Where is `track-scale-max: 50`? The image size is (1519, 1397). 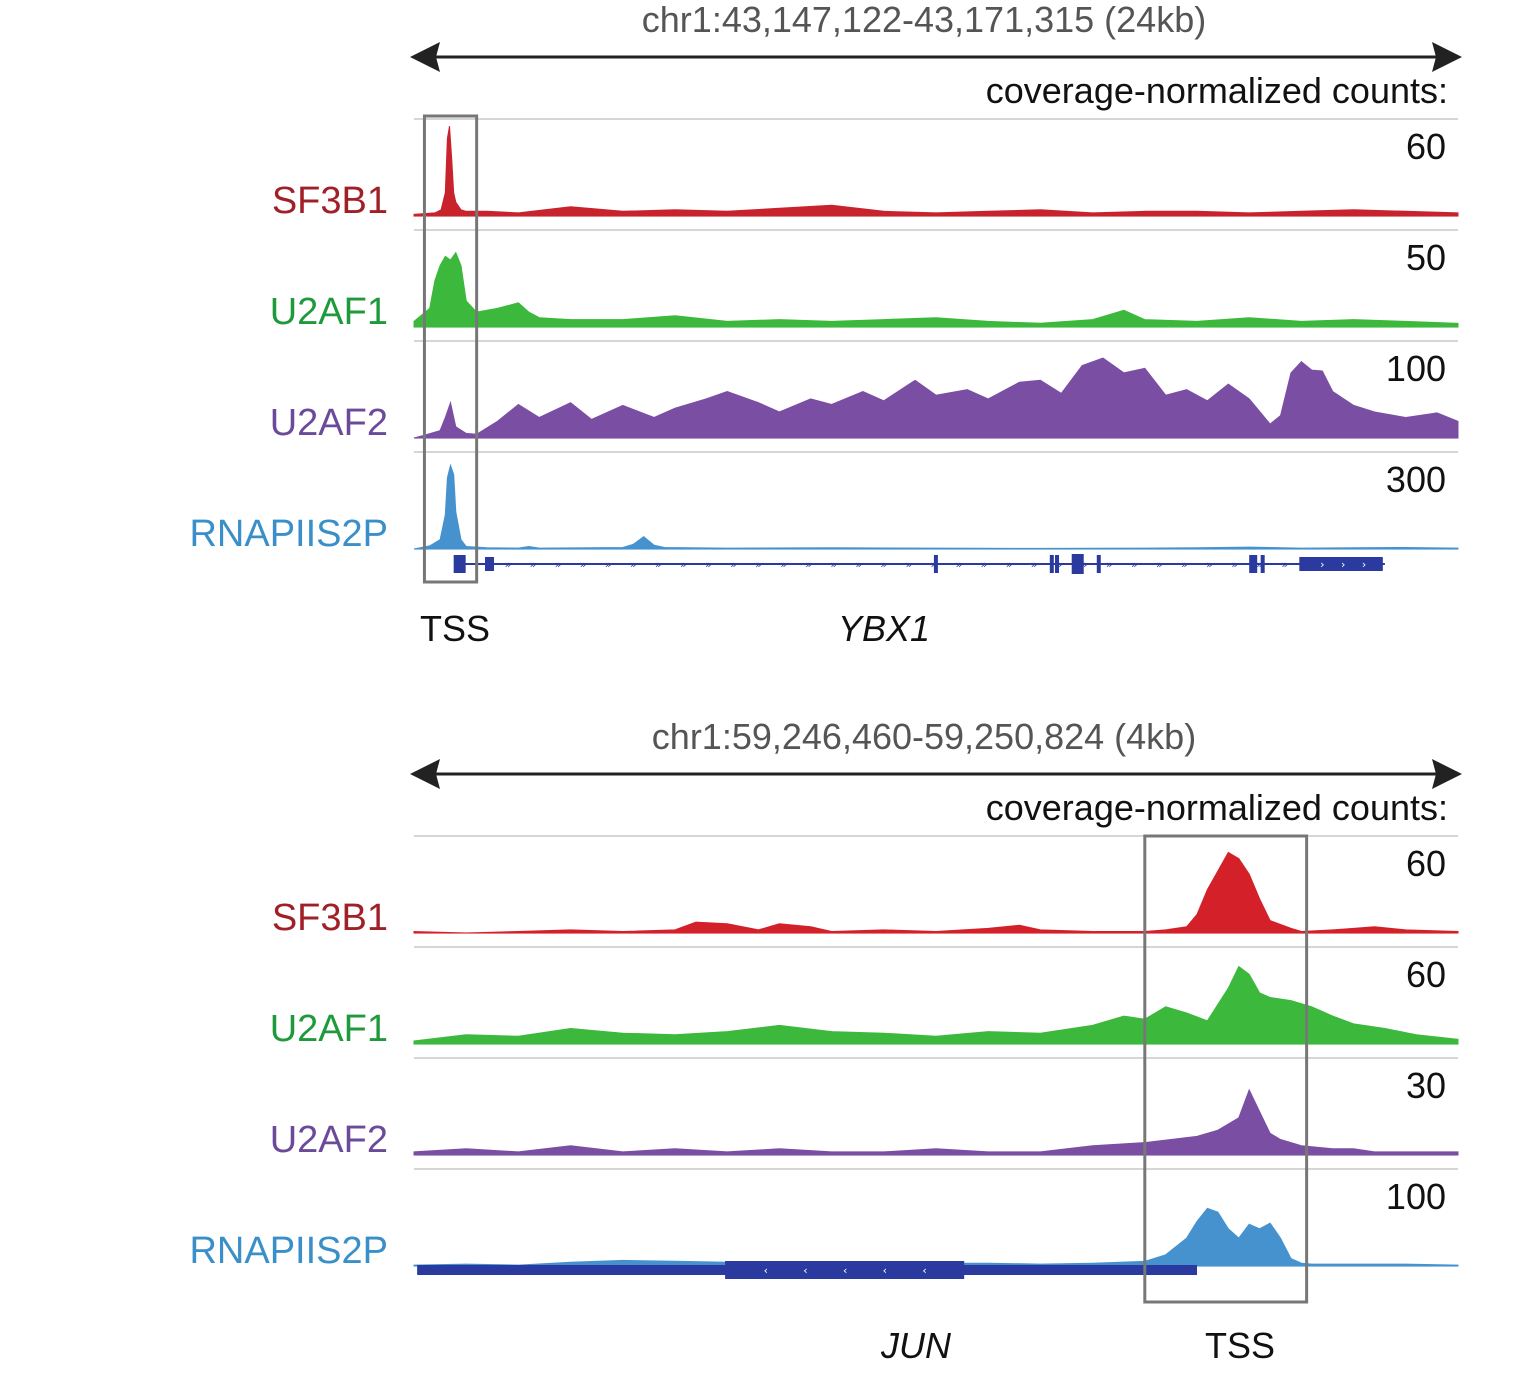
track-scale-max: 50 is located at coordinates (1426, 257).